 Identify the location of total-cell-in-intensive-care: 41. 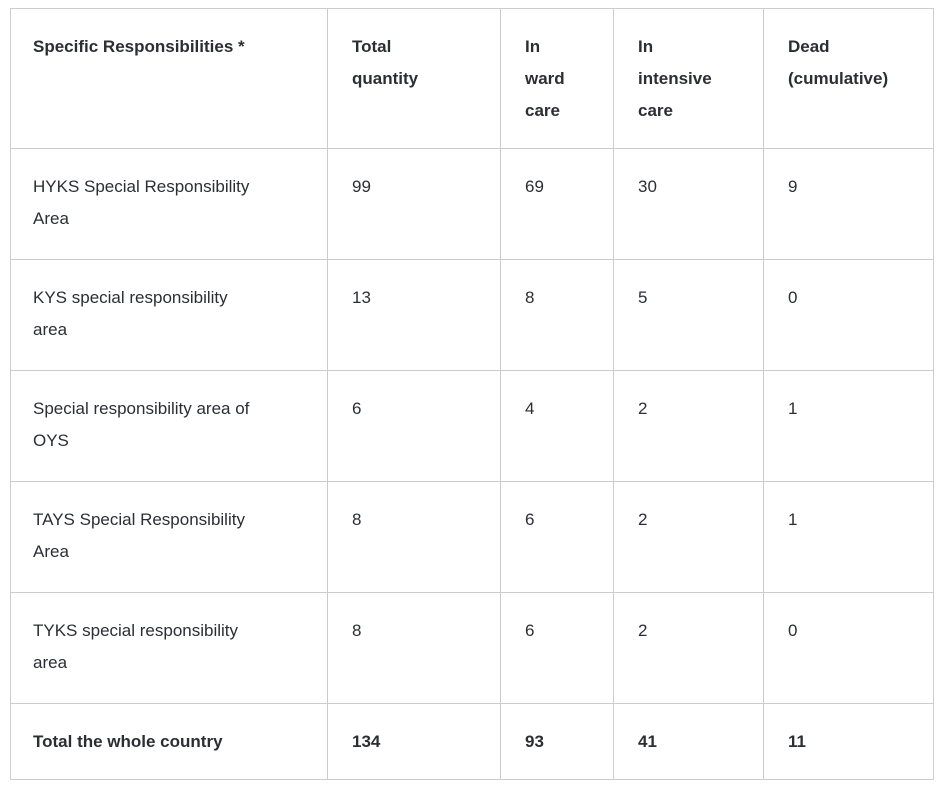
(688, 741).